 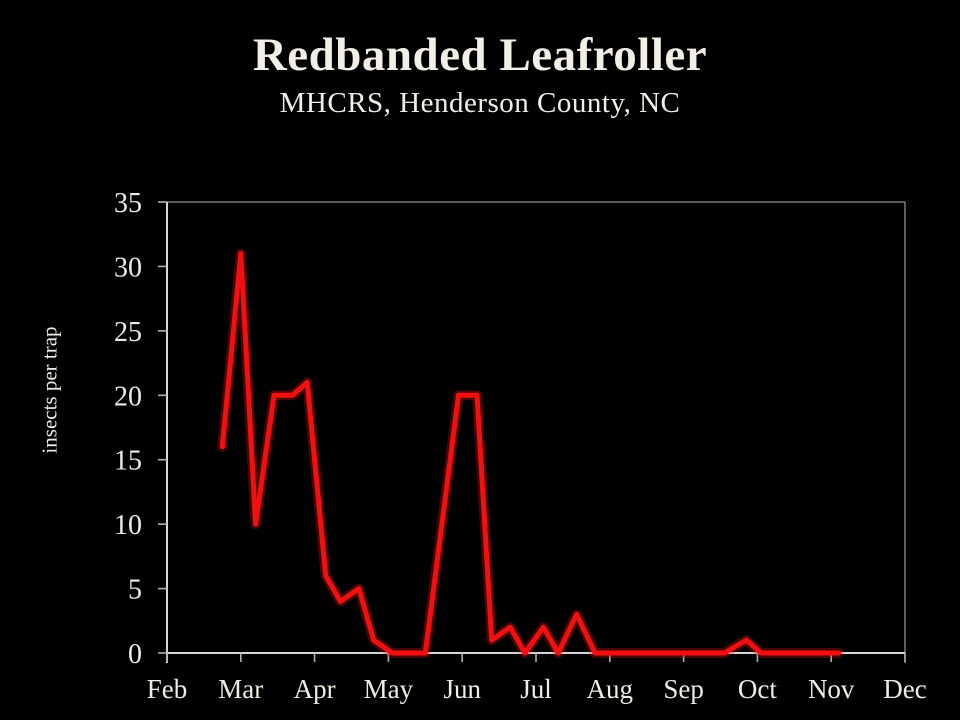 I want to click on x-tick-label: Nov, so click(x=831, y=689).